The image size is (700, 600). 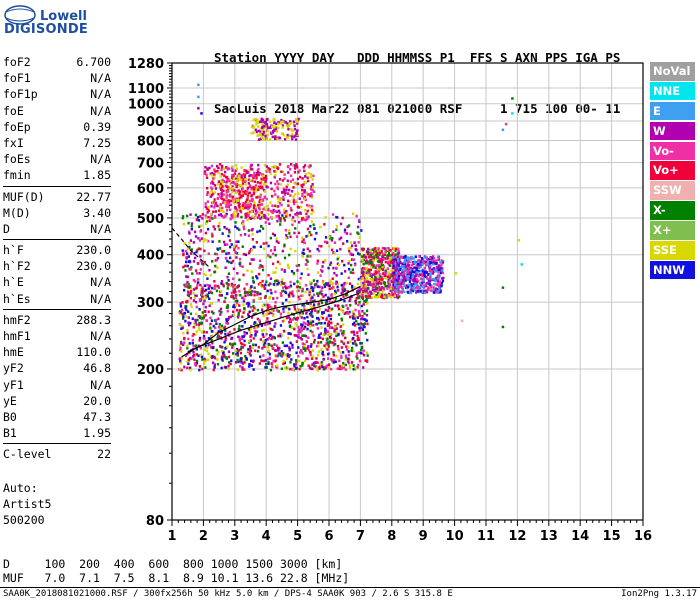 What do you see at coordinates (57, 197) in the screenshot?
I see `param-row: MUF(D) 22.77` at bounding box center [57, 197].